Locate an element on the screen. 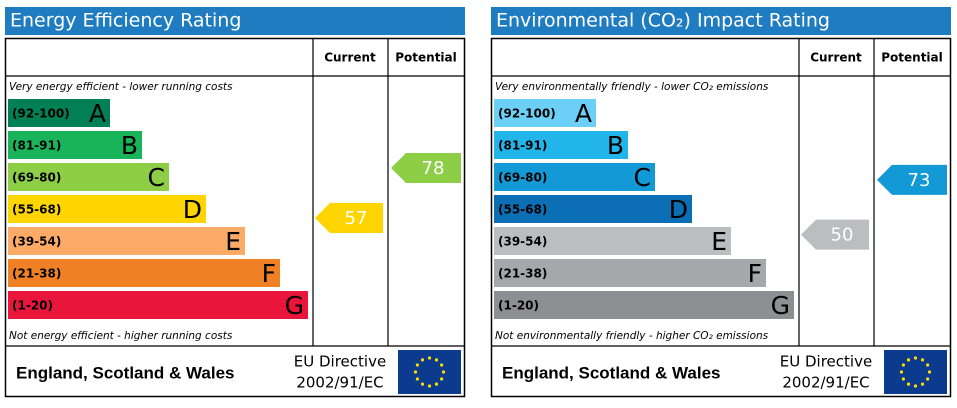  potential-value: 73 is located at coordinates (919, 180).